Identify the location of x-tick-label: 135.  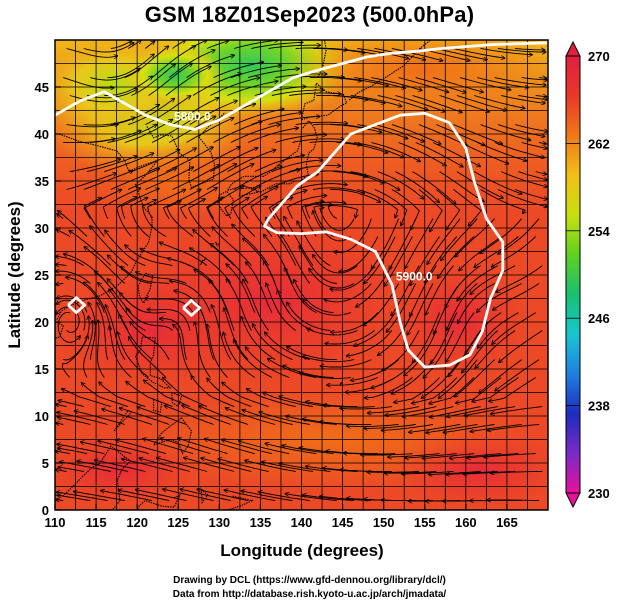
(261, 522).